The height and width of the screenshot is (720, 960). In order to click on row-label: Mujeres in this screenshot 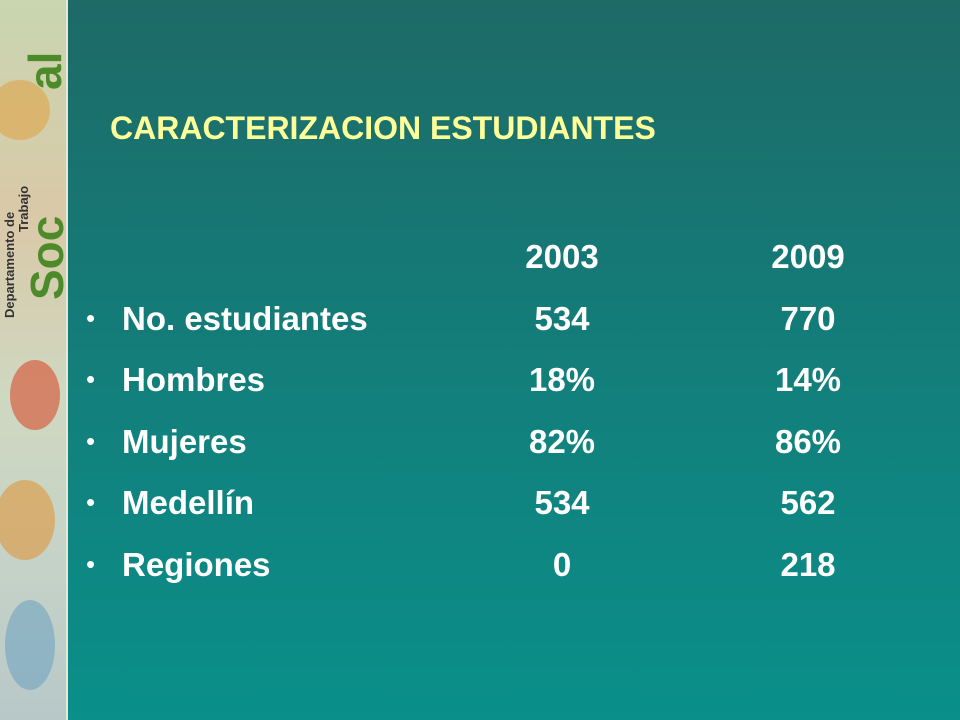, I will do `click(184, 441)`.